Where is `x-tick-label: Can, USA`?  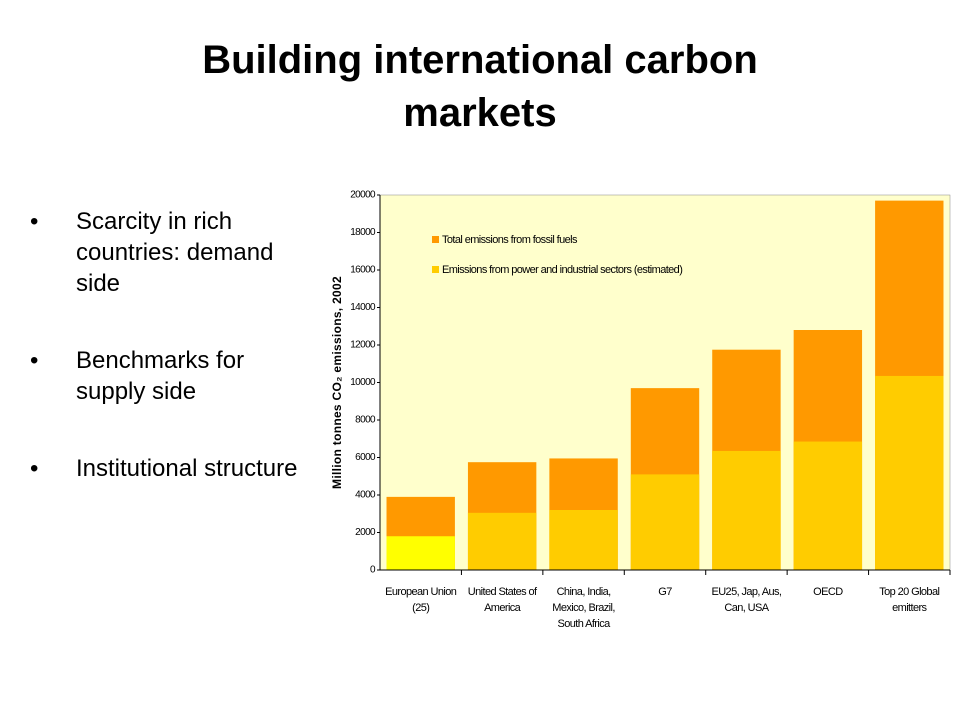
x-tick-label: Can, USA is located at coordinates (746, 608).